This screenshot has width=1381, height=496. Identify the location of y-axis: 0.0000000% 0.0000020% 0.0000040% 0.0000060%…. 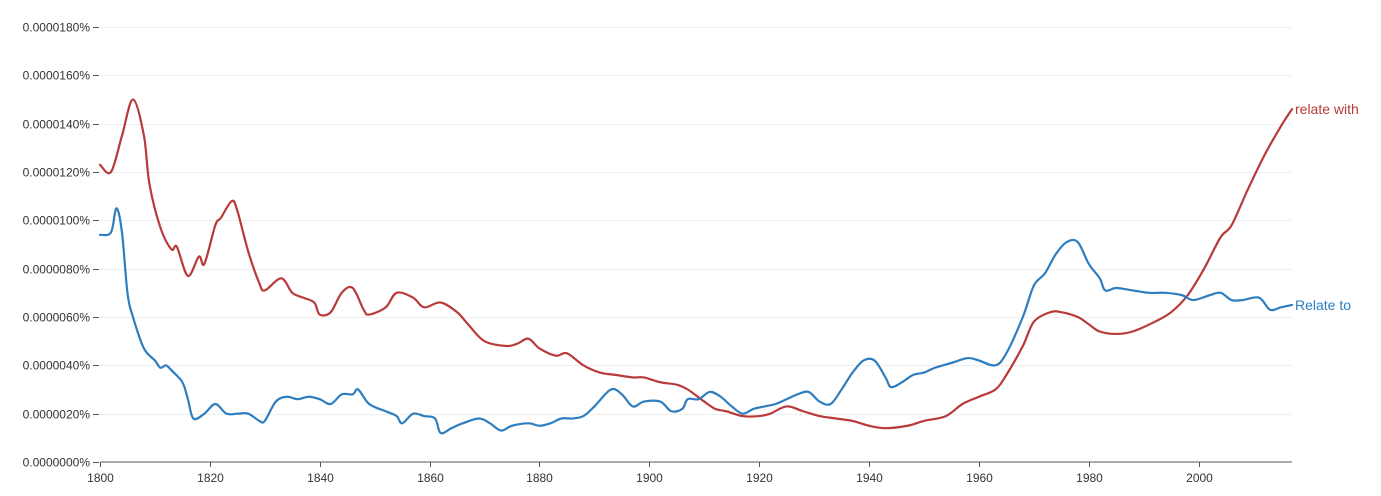
(61, 245).